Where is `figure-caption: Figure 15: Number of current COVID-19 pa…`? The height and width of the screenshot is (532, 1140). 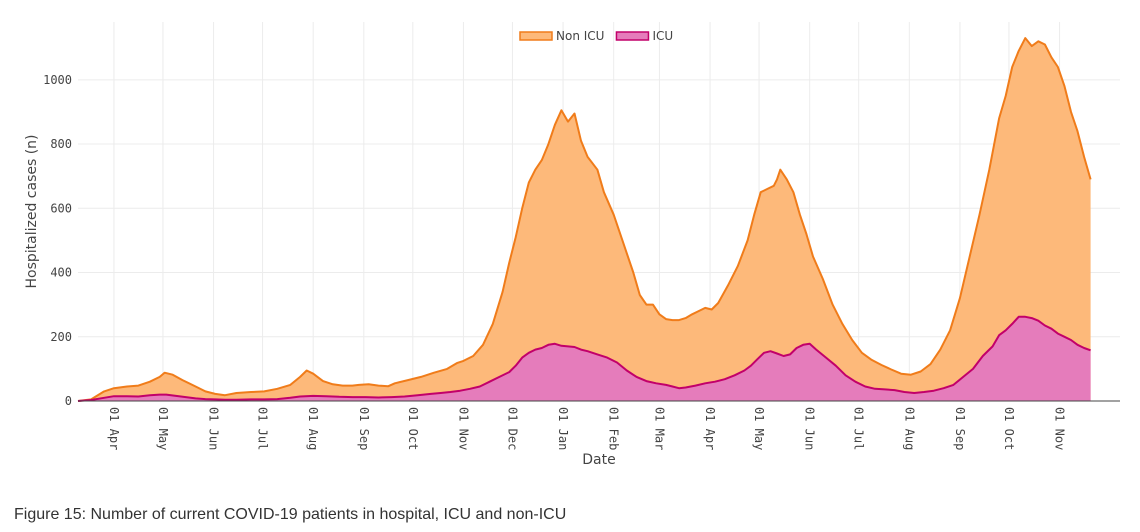 figure-caption: Figure 15: Number of current COVID-19 pa… is located at coordinates (290, 514).